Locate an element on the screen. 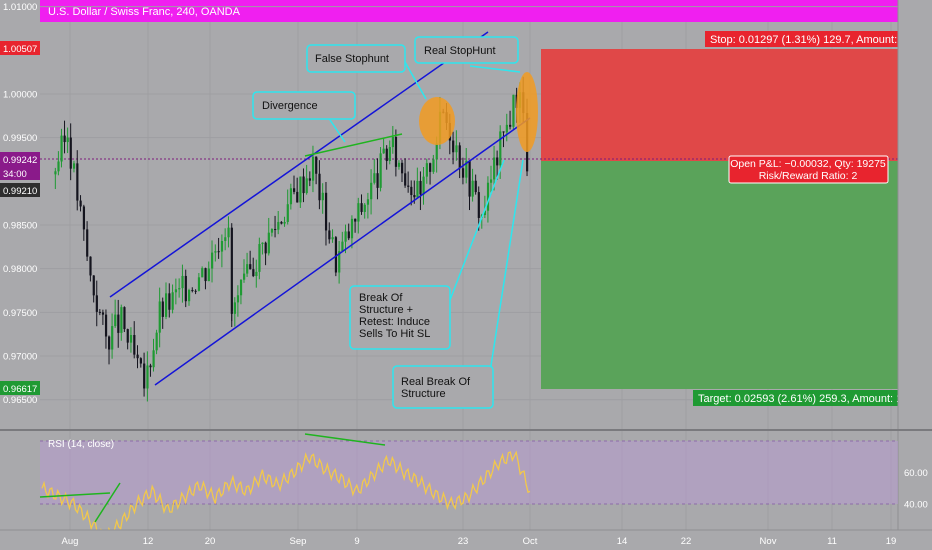 The height and width of the screenshot is (550, 932). target-price-badge: 0.96617 is located at coordinates (20, 389).